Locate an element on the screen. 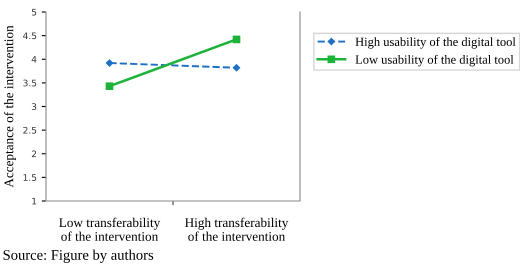 The image size is (520, 271). y-tick-label: 3 is located at coordinates (34, 106).